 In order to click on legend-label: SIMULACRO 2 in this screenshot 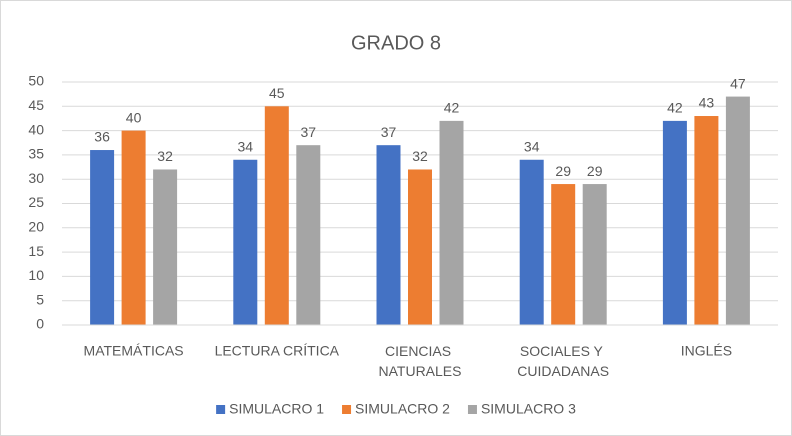, I will do `click(402, 409)`.